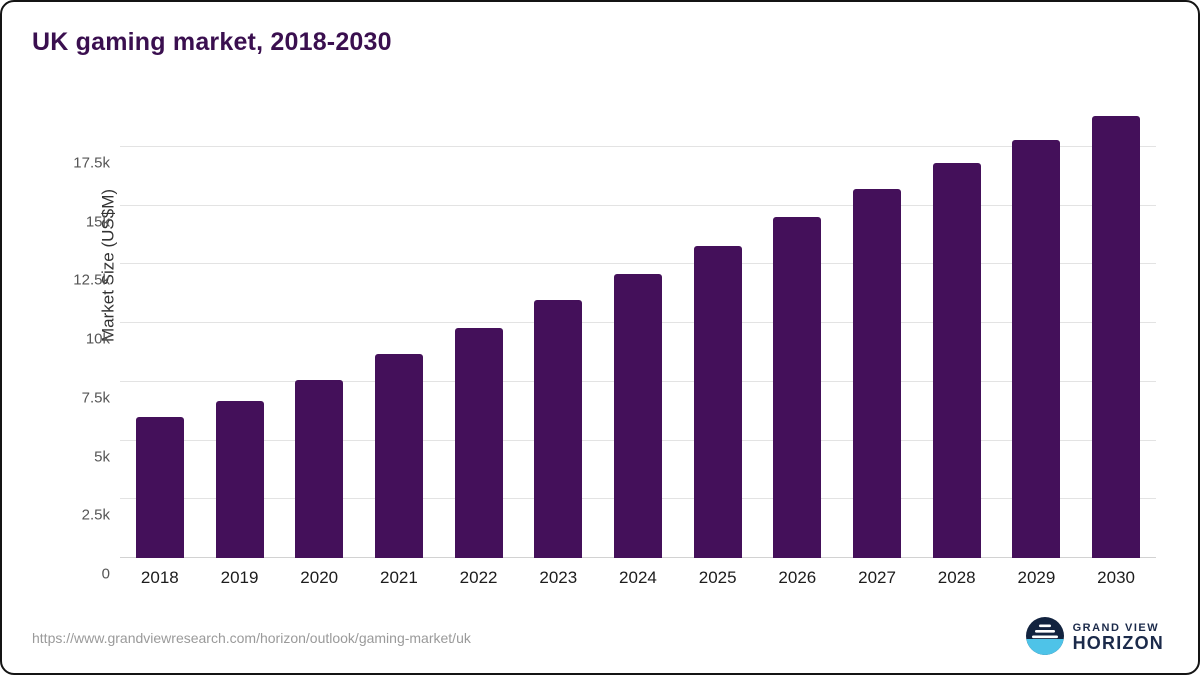 The height and width of the screenshot is (675, 1200). What do you see at coordinates (239, 577) in the screenshot?
I see `x-tick-label: 2019` at bounding box center [239, 577].